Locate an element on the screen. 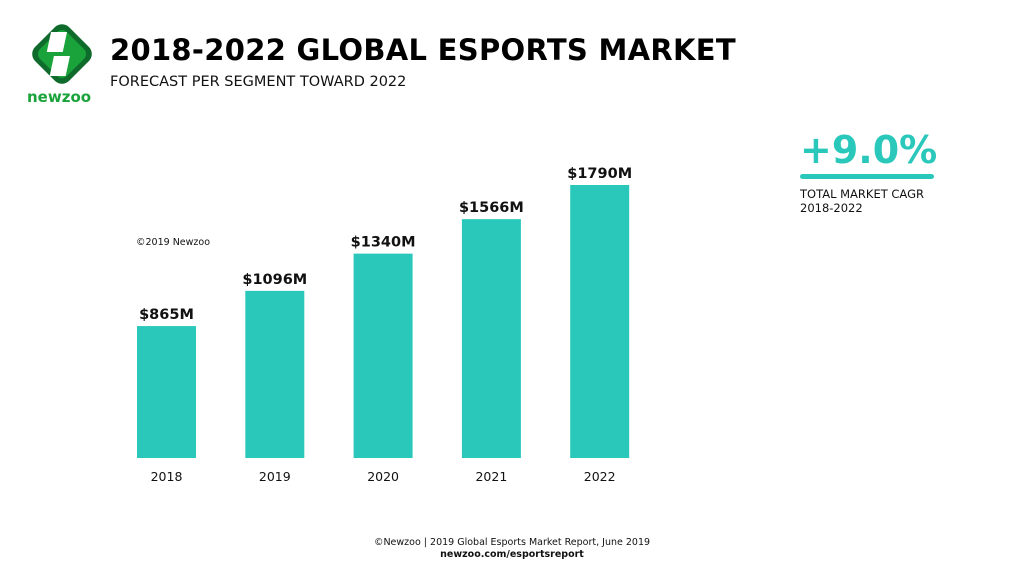 The image size is (1024, 576). chart-copyright: ©2019 Newzoo is located at coordinates (173, 242).